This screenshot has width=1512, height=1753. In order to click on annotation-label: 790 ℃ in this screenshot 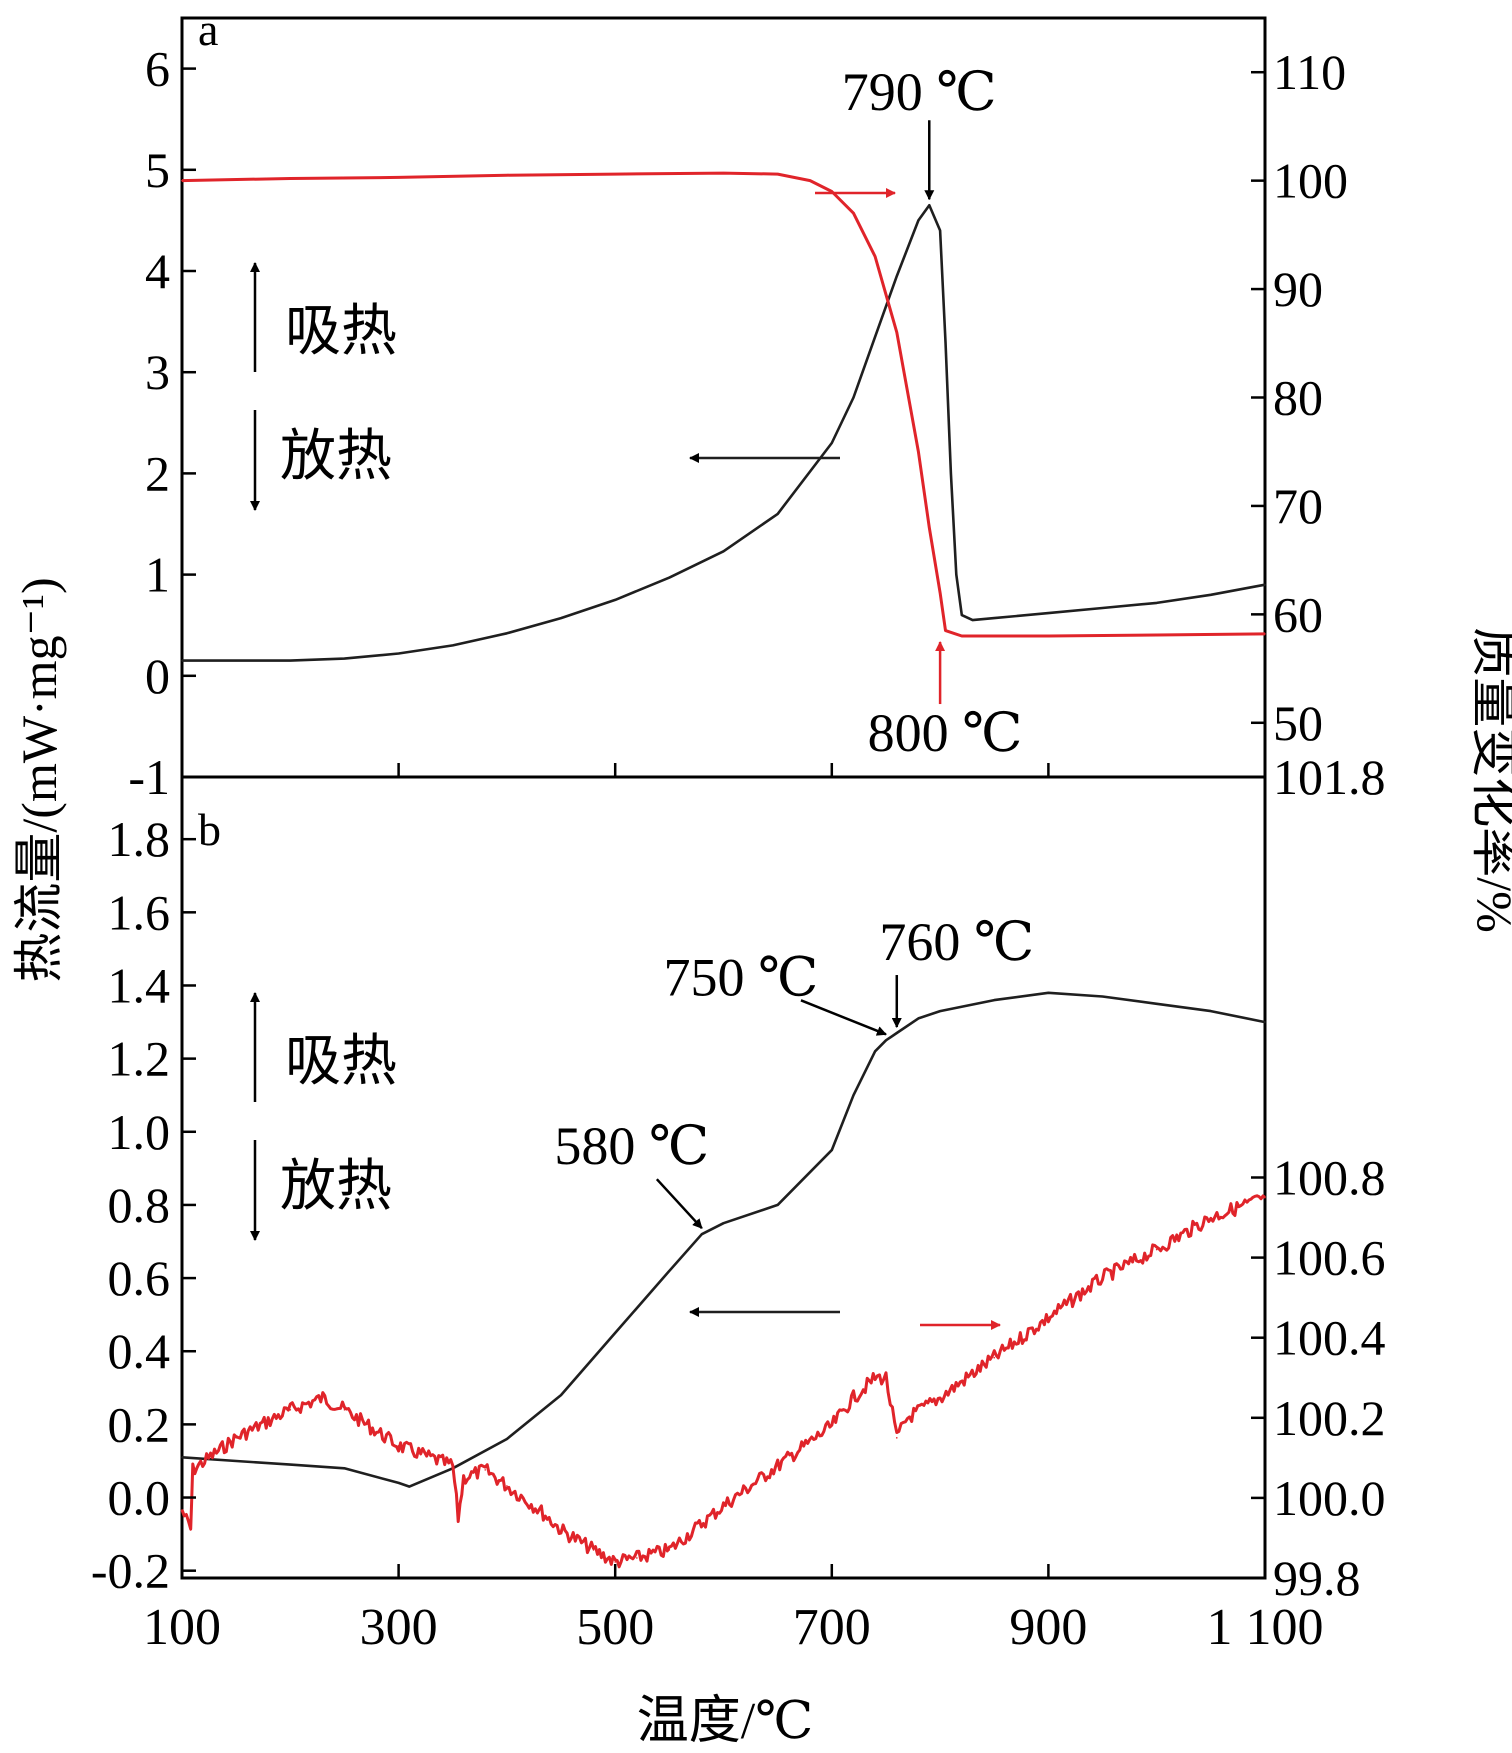, I will do `click(919, 92)`.